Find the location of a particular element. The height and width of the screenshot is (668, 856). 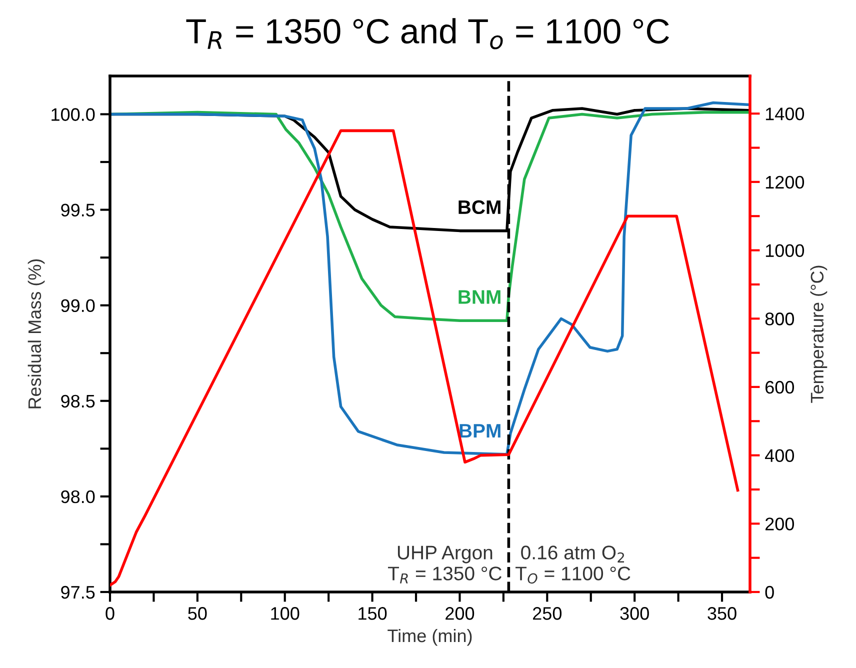

x-tick-label: 100 is located at coordinates (285, 613).